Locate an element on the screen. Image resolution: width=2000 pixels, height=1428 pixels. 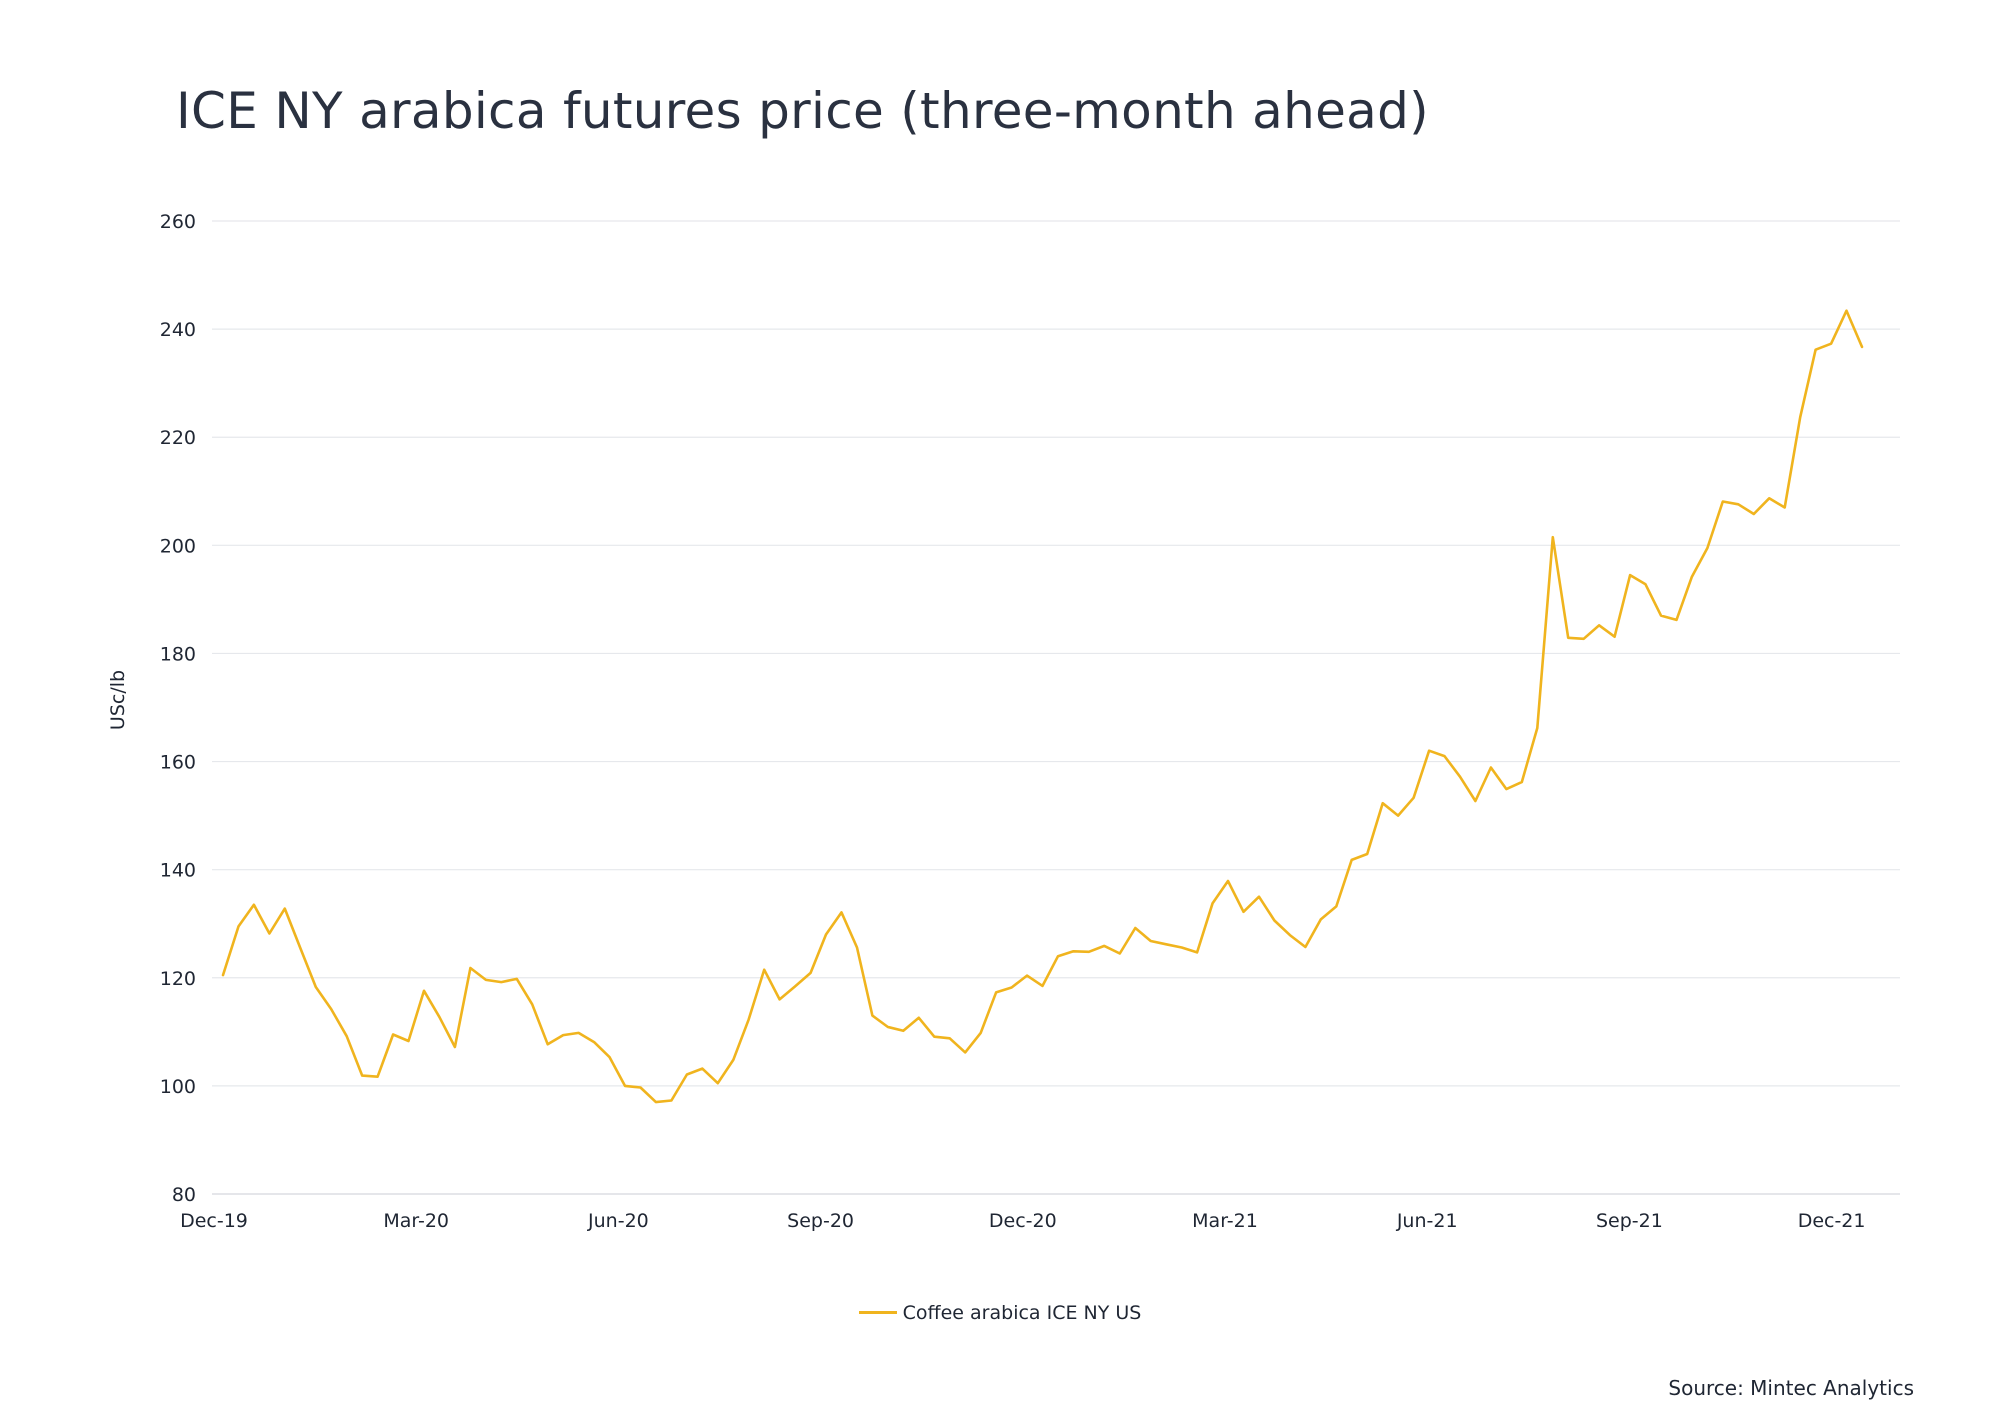
x-tick-label: Mar-21 is located at coordinates (1225, 1221).